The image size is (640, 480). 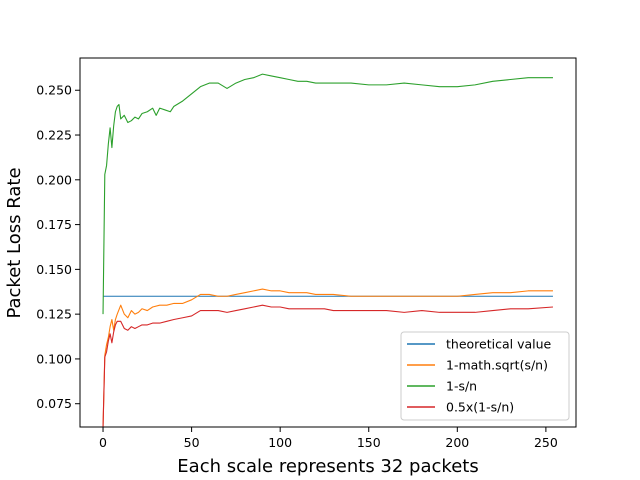 I want to click on y-tick-label: 0.100, so click(x=54, y=358).